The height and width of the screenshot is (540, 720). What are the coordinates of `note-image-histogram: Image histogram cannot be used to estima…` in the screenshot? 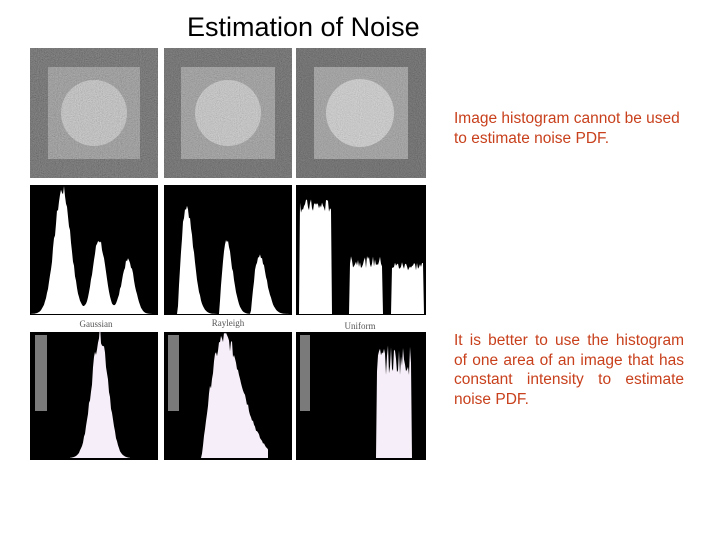 It's located at (567, 128).